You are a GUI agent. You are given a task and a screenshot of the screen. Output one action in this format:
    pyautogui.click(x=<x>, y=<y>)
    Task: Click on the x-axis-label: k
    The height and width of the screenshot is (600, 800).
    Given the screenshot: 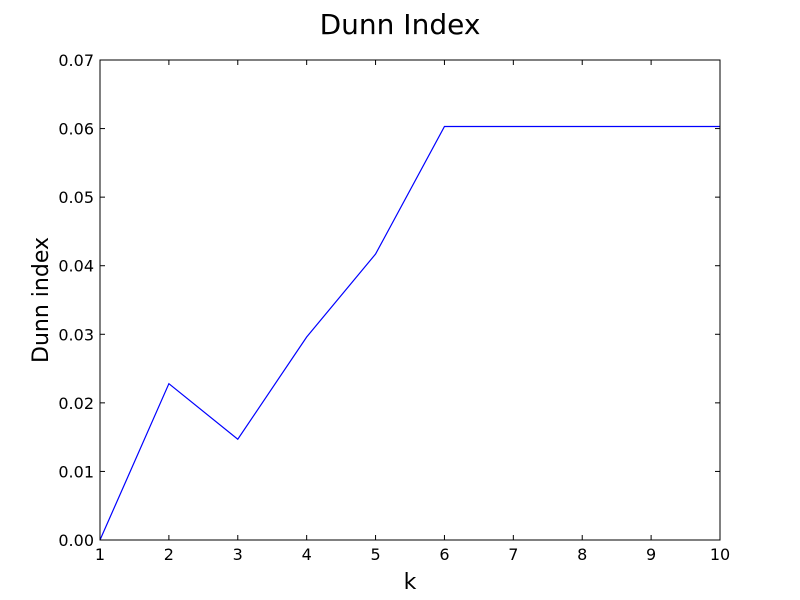 What is the action you would take?
    pyautogui.click(x=410, y=582)
    